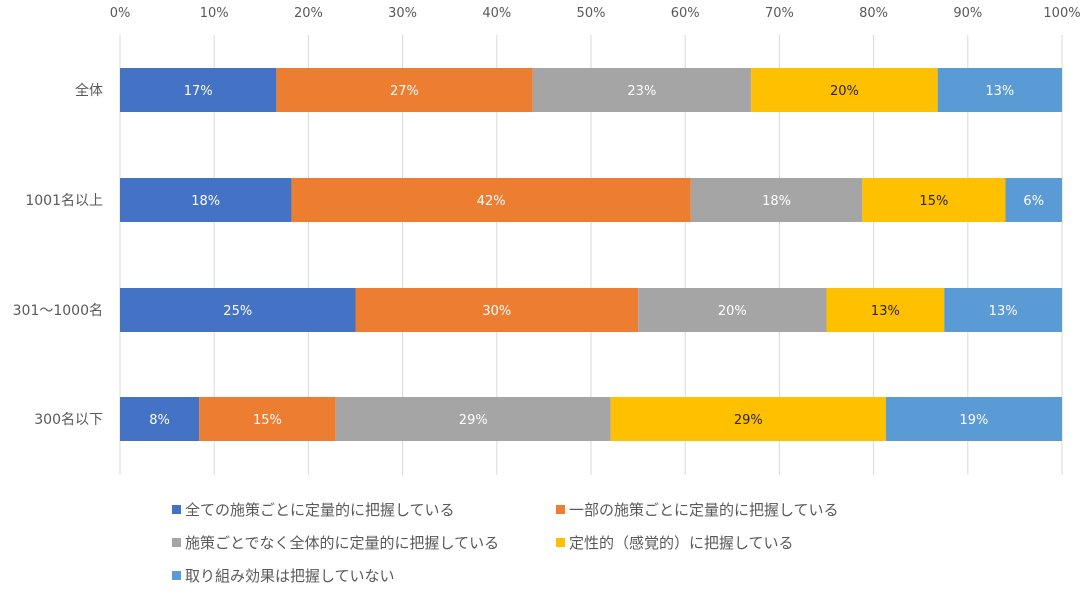  I want to click on data-label: 25%, so click(237, 311).